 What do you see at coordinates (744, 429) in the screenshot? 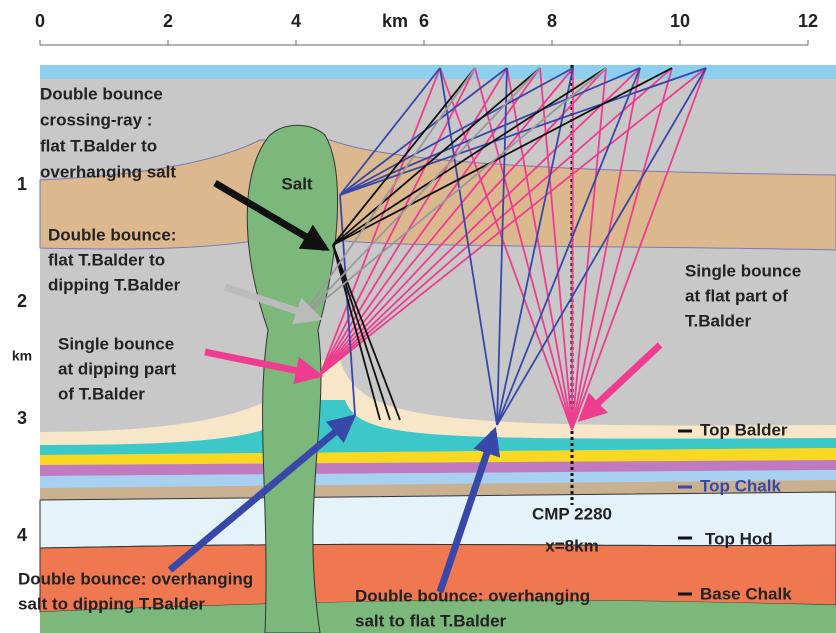
I see `horizon-label: Top Balder` at bounding box center [744, 429].